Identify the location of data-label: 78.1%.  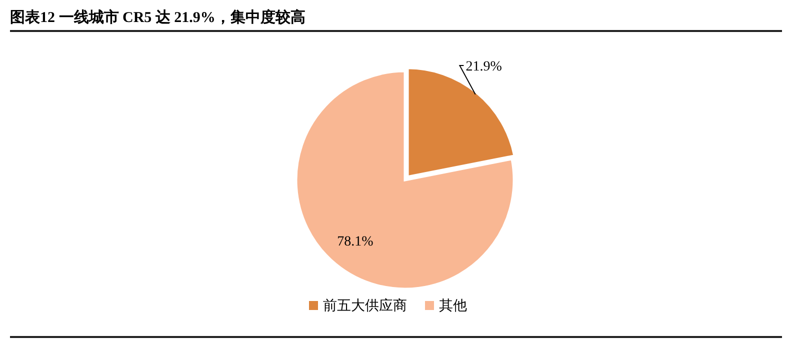
(355, 242).